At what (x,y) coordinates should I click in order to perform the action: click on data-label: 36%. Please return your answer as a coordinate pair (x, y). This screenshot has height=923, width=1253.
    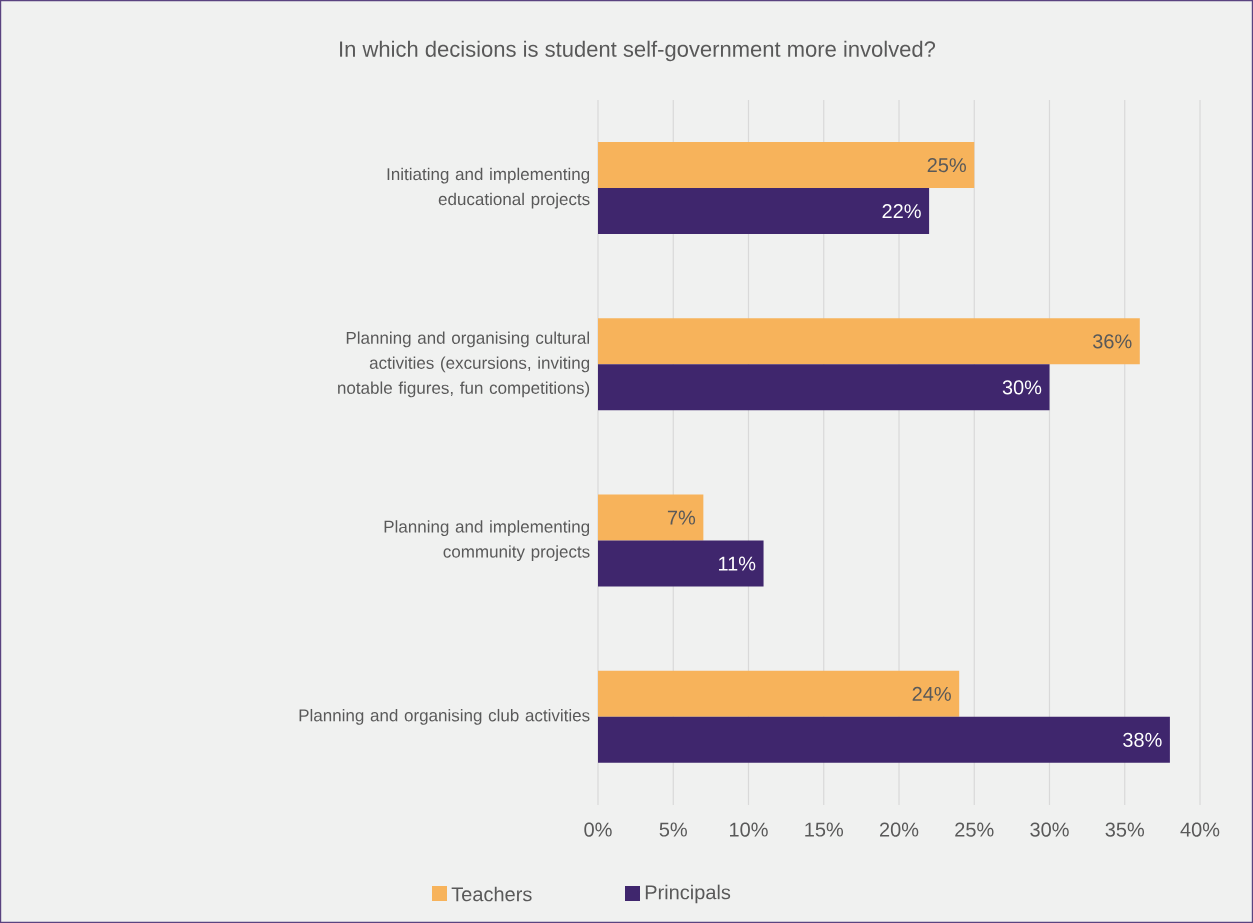
    Looking at the image, I should click on (1112, 341).